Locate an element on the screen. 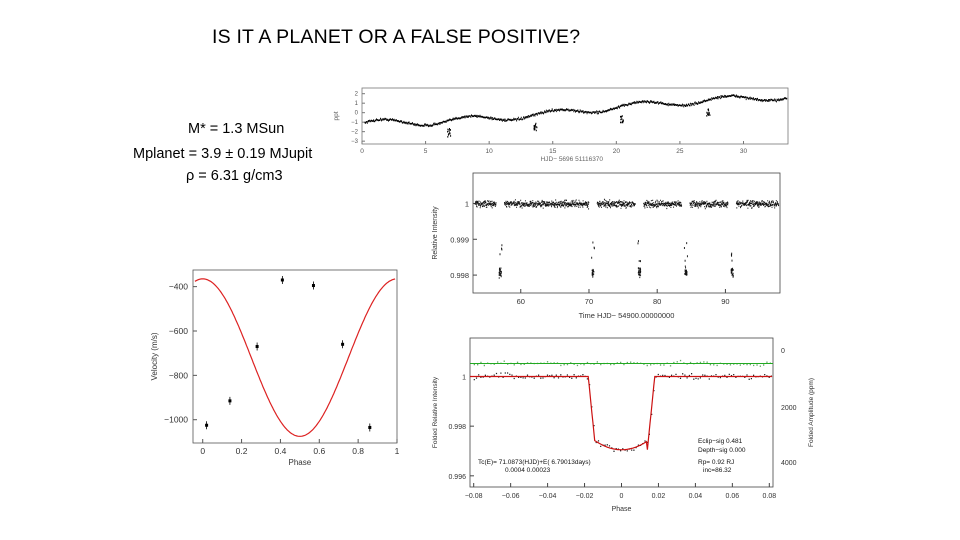 Image resolution: width=960 pixels, height=540 pixels. x-tick-label: −0.06 is located at coordinates (511, 496).